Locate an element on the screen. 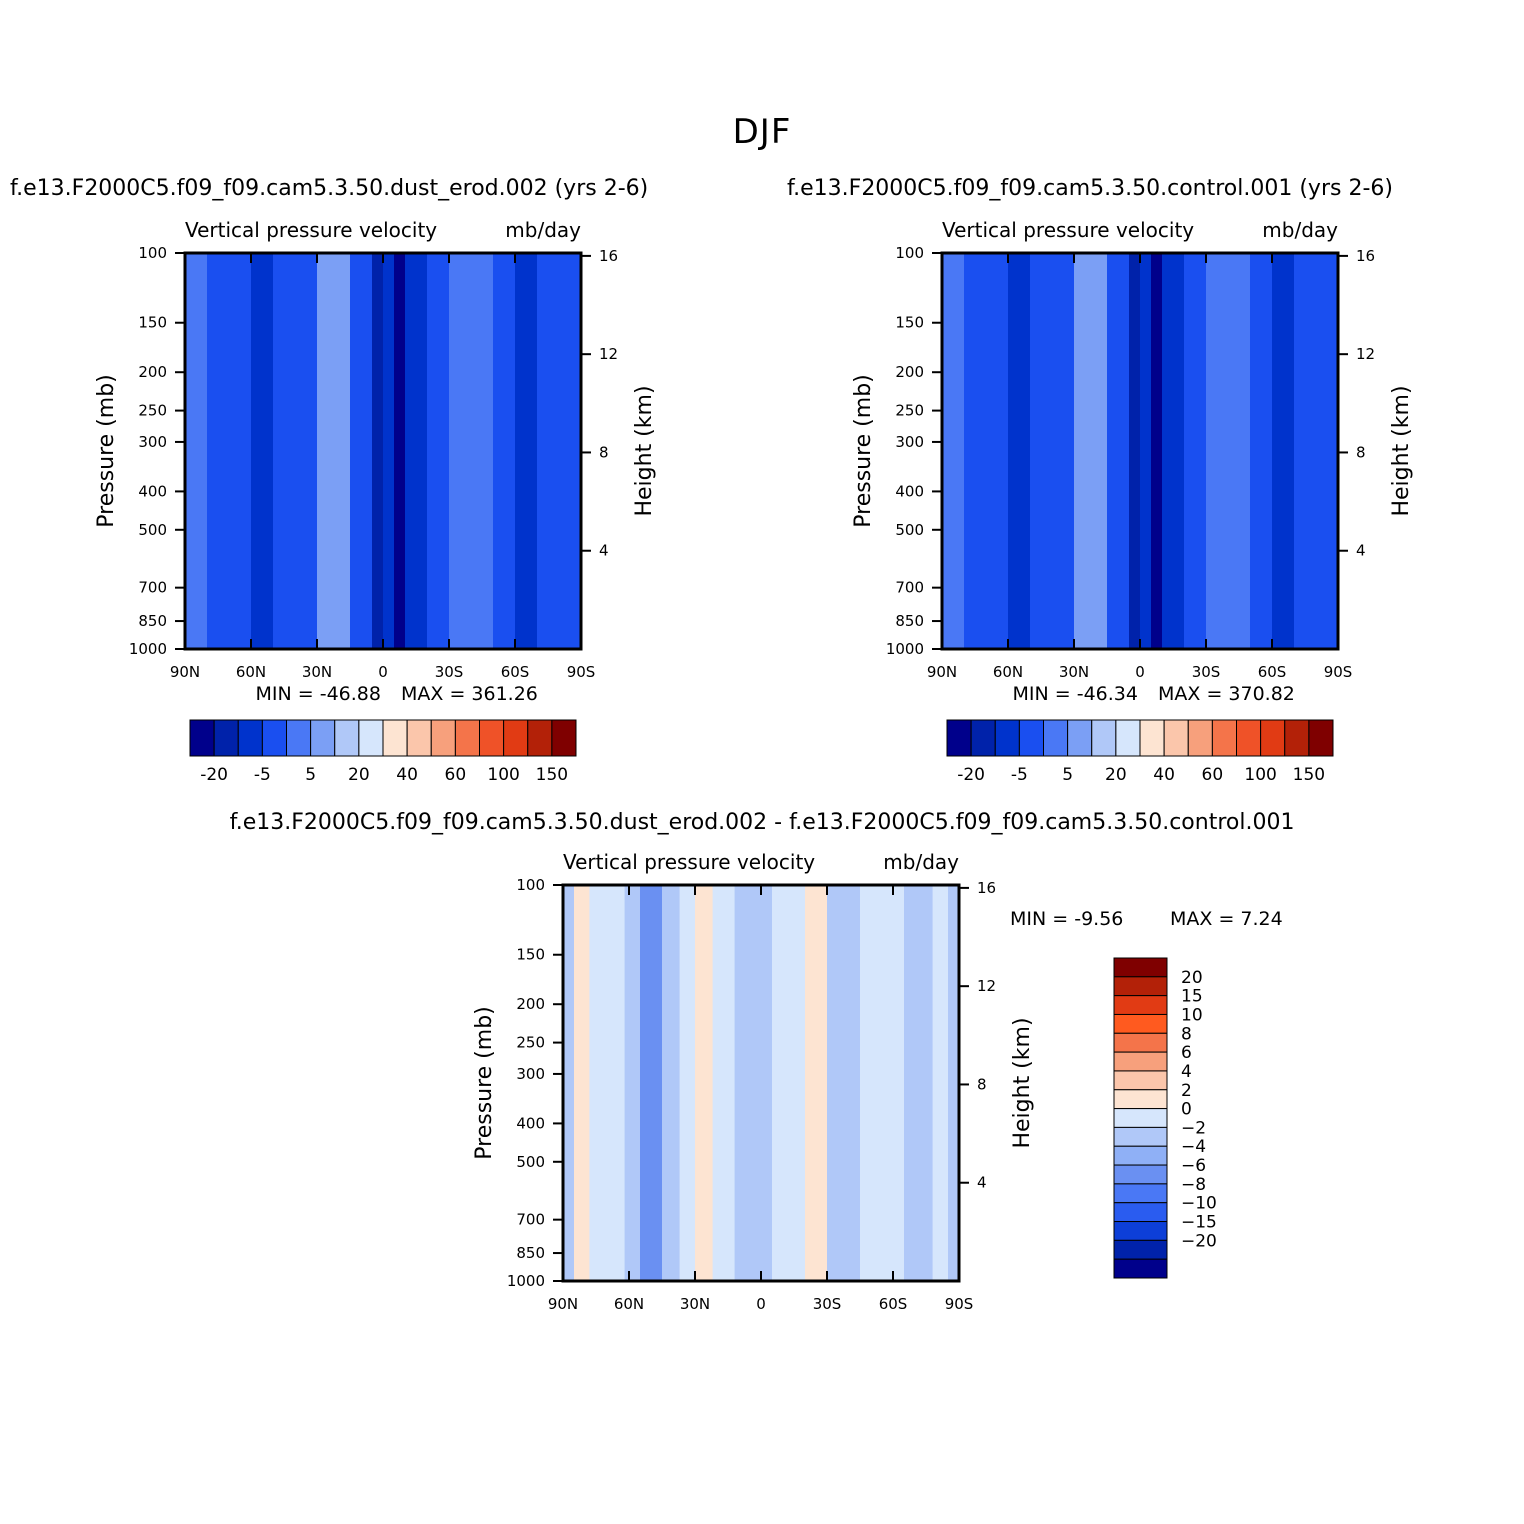 This screenshot has width=1524, height=1524. y-tick-label: 1000 is located at coordinates (526, 1281).